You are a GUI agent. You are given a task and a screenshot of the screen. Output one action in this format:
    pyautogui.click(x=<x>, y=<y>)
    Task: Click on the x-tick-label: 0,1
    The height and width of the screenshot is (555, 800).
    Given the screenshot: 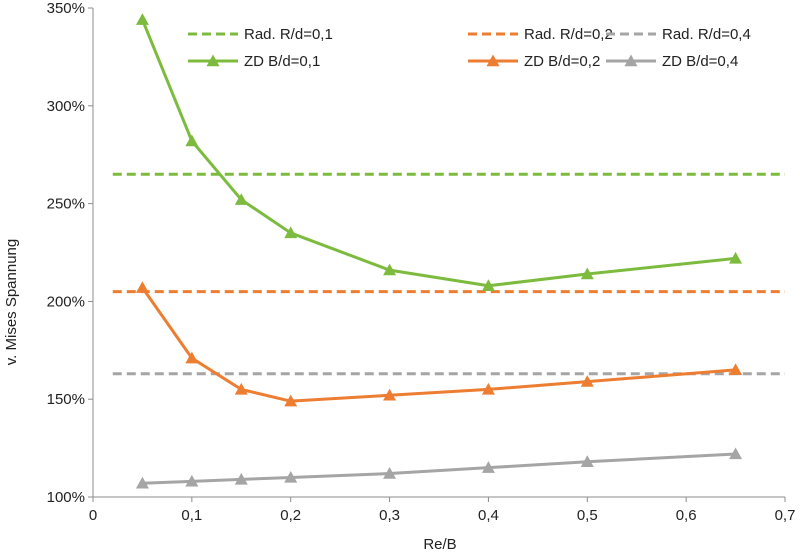 What is the action you would take?
    pyautogui.click(x=191, y=515)
    